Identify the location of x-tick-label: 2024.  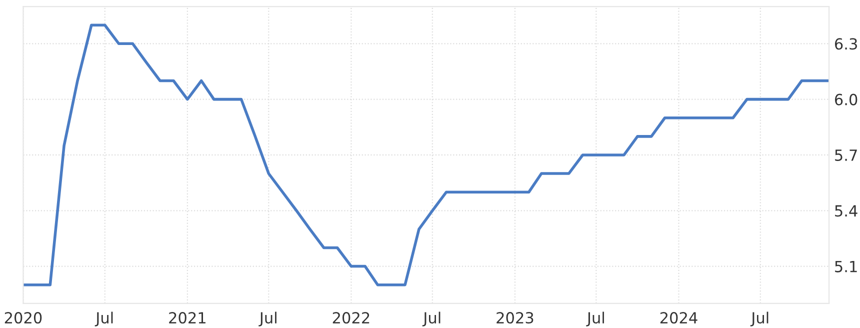
(679, 318).